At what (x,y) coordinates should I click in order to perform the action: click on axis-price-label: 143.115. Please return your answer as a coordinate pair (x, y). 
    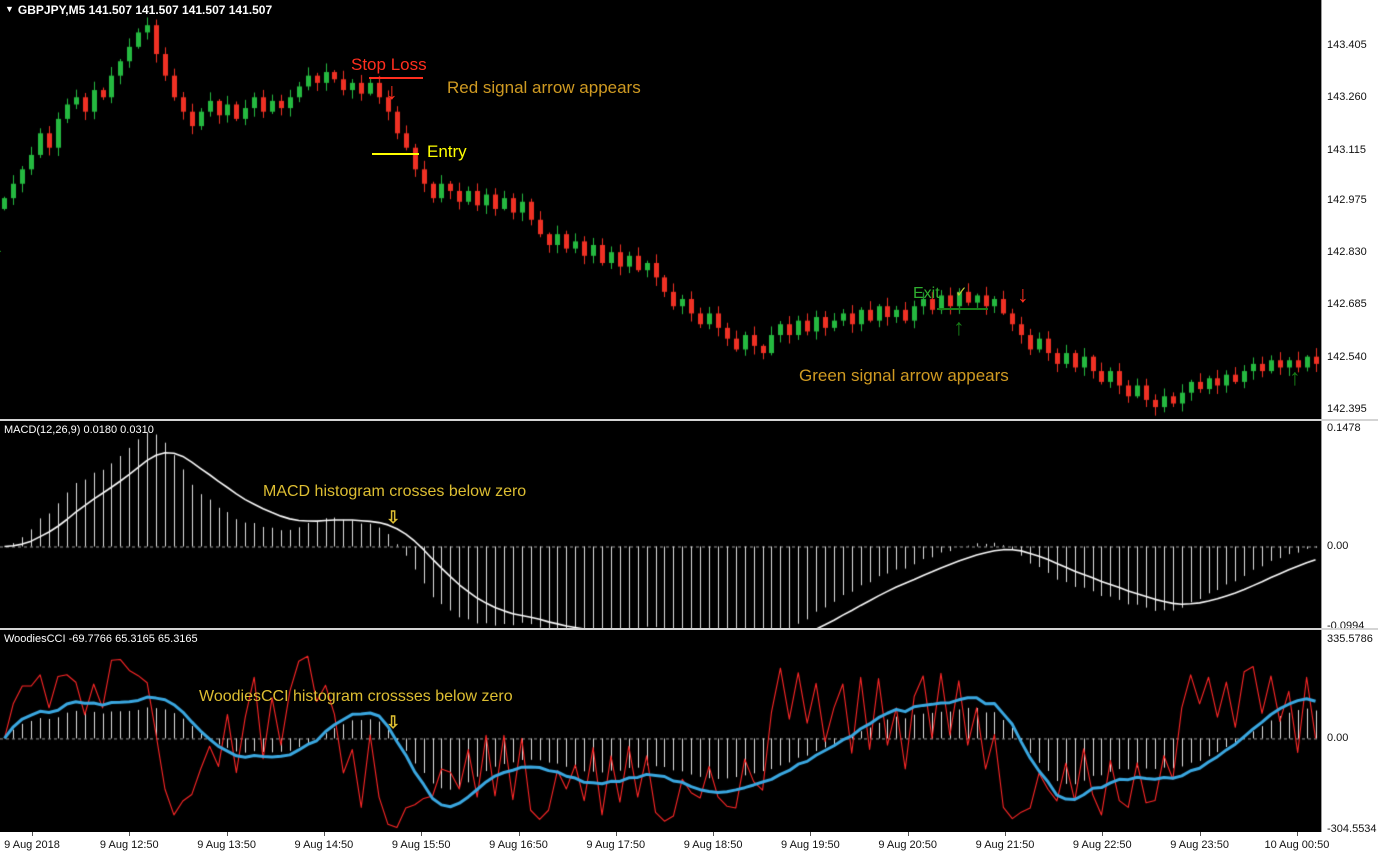
    Looking at the image, I should click on (1346, 149).